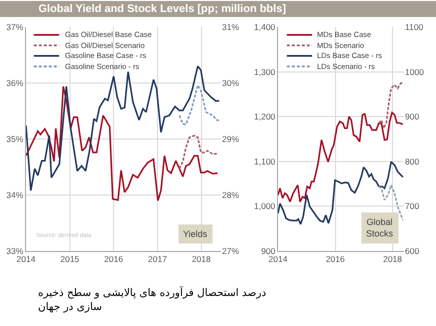 This screenshot has height=326, width=436. I want to click on annotation: Global Stocks, so click(380, 228).